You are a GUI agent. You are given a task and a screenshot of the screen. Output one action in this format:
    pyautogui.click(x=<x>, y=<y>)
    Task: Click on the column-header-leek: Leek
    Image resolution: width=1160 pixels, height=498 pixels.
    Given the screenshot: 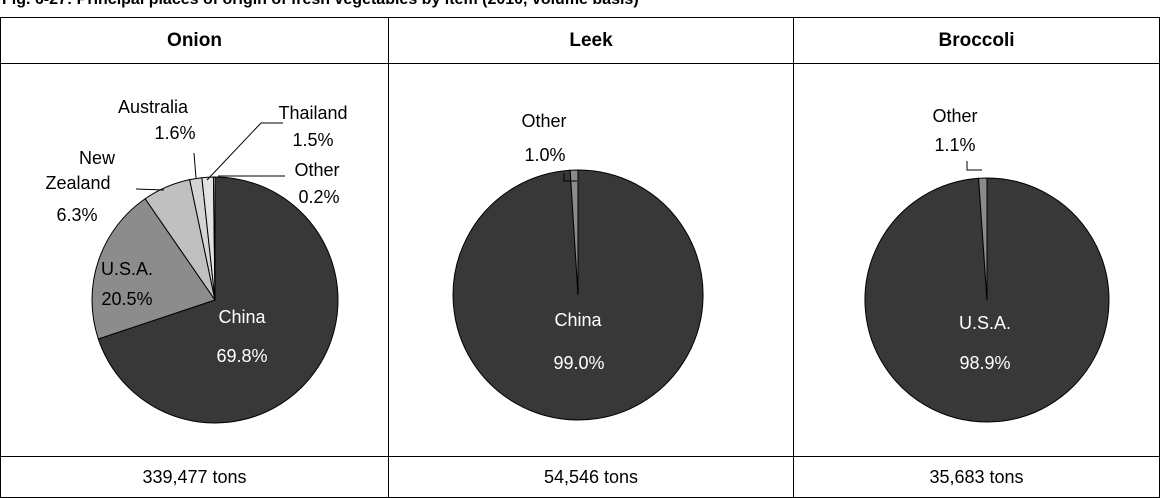 What is the action you would take?
    pyautogui.click(x=590, y=40)
    